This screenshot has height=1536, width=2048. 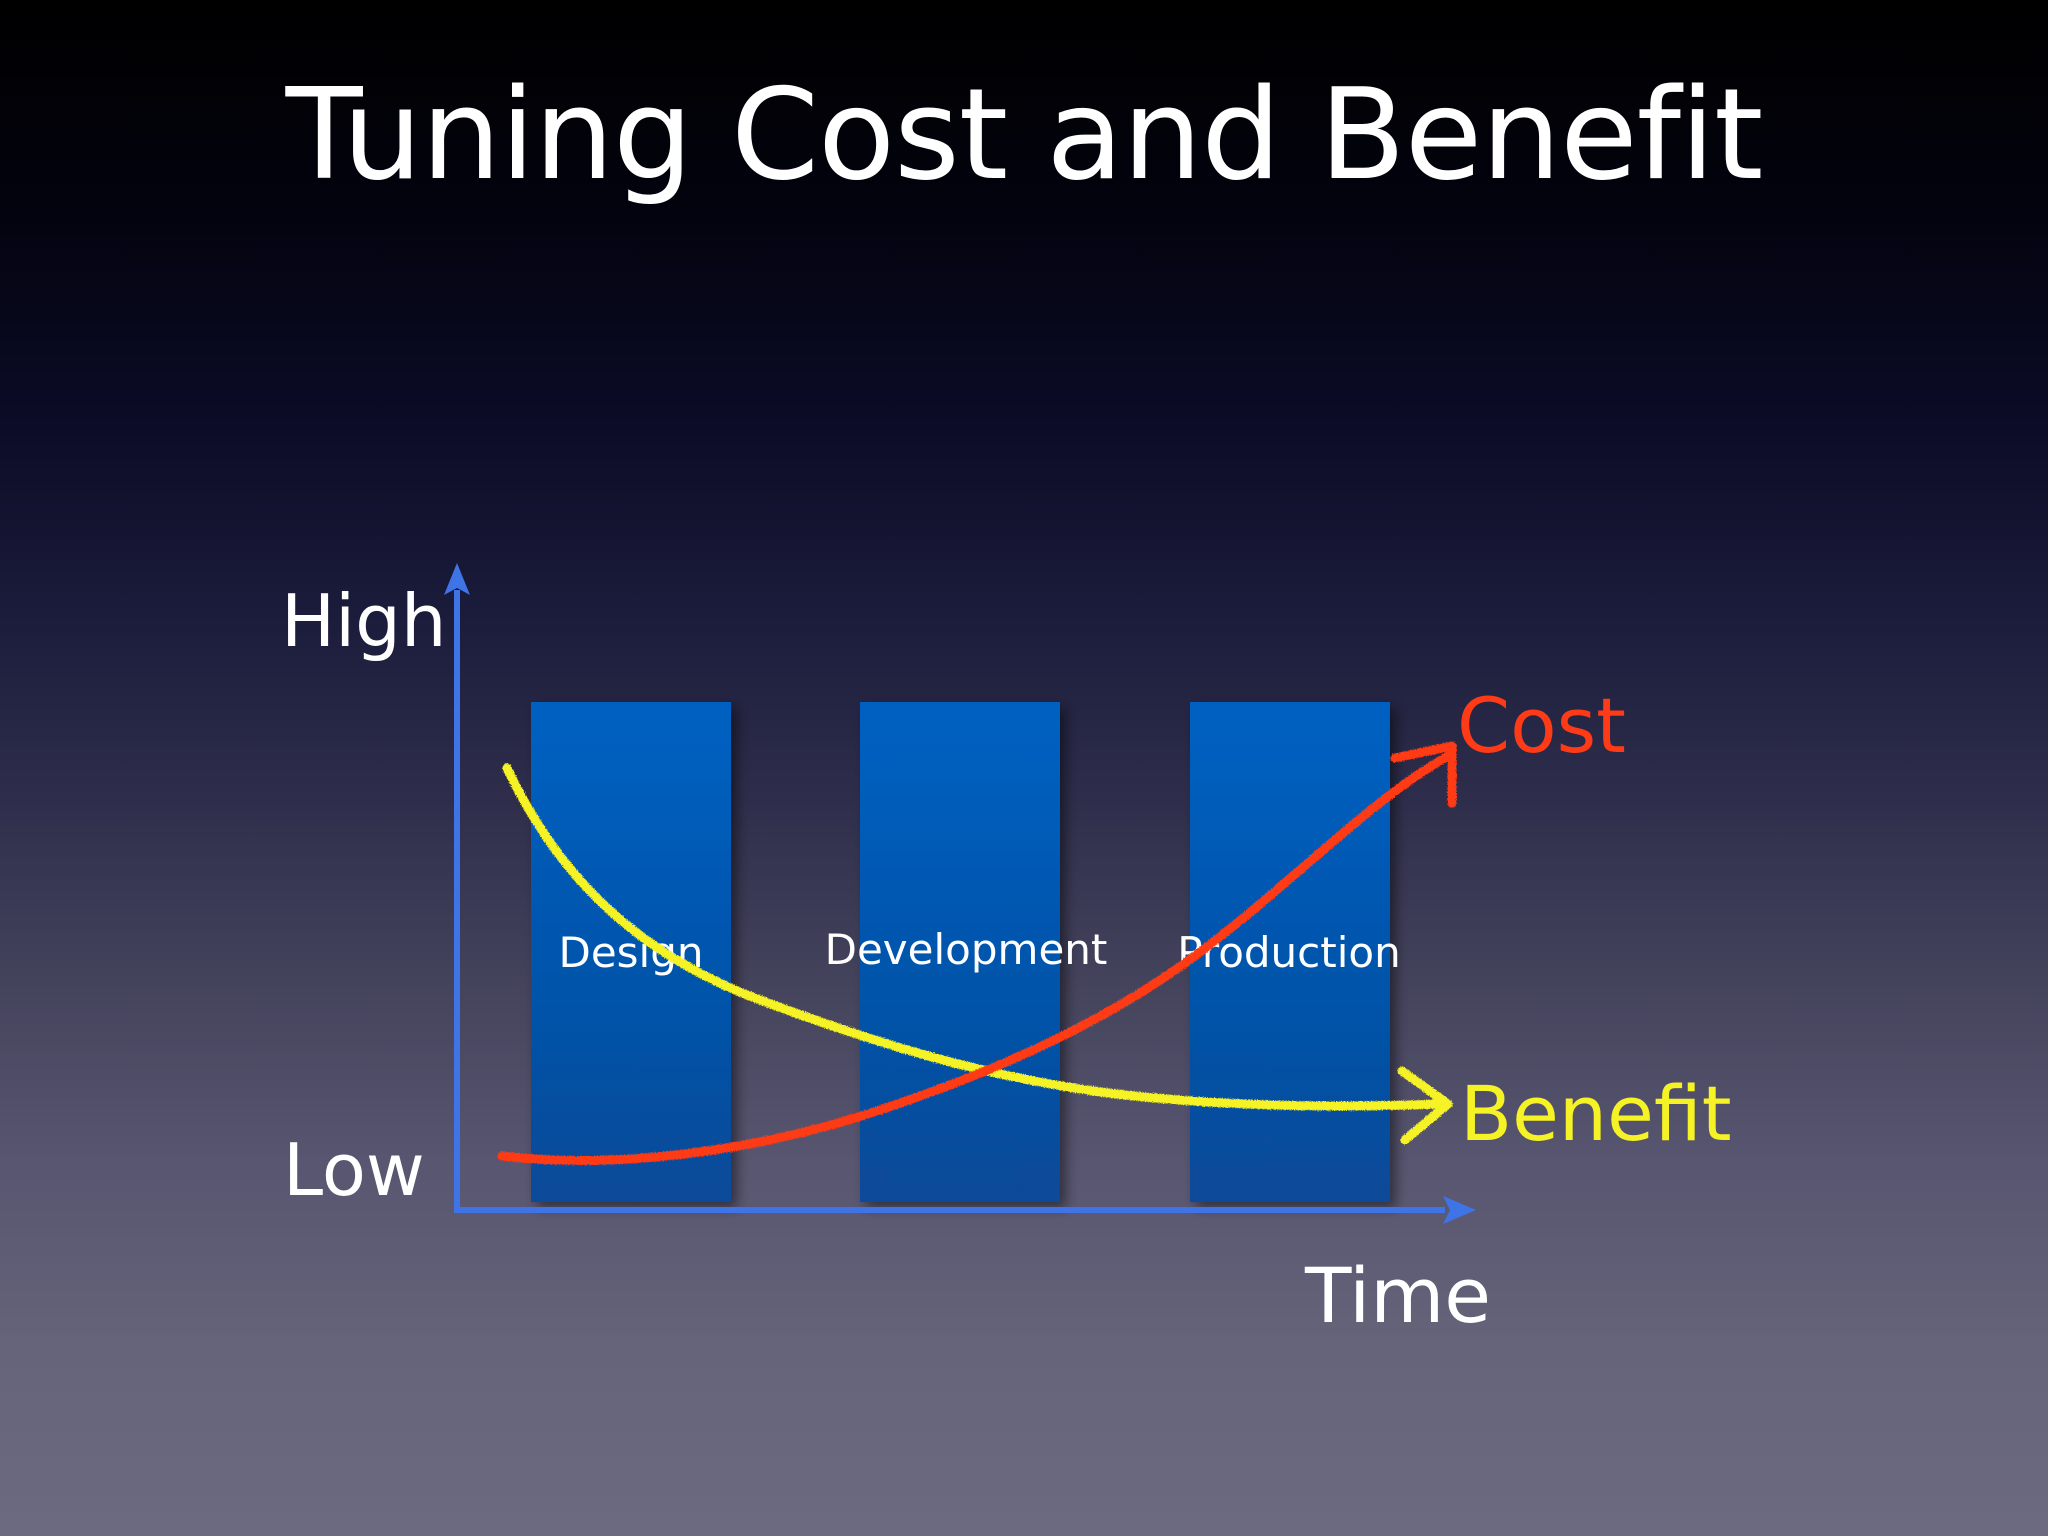 What do you see at coordinates (363, 621) in the screenshot?
I see `y-axis-high-label: High` at bounding box center [363, 621].